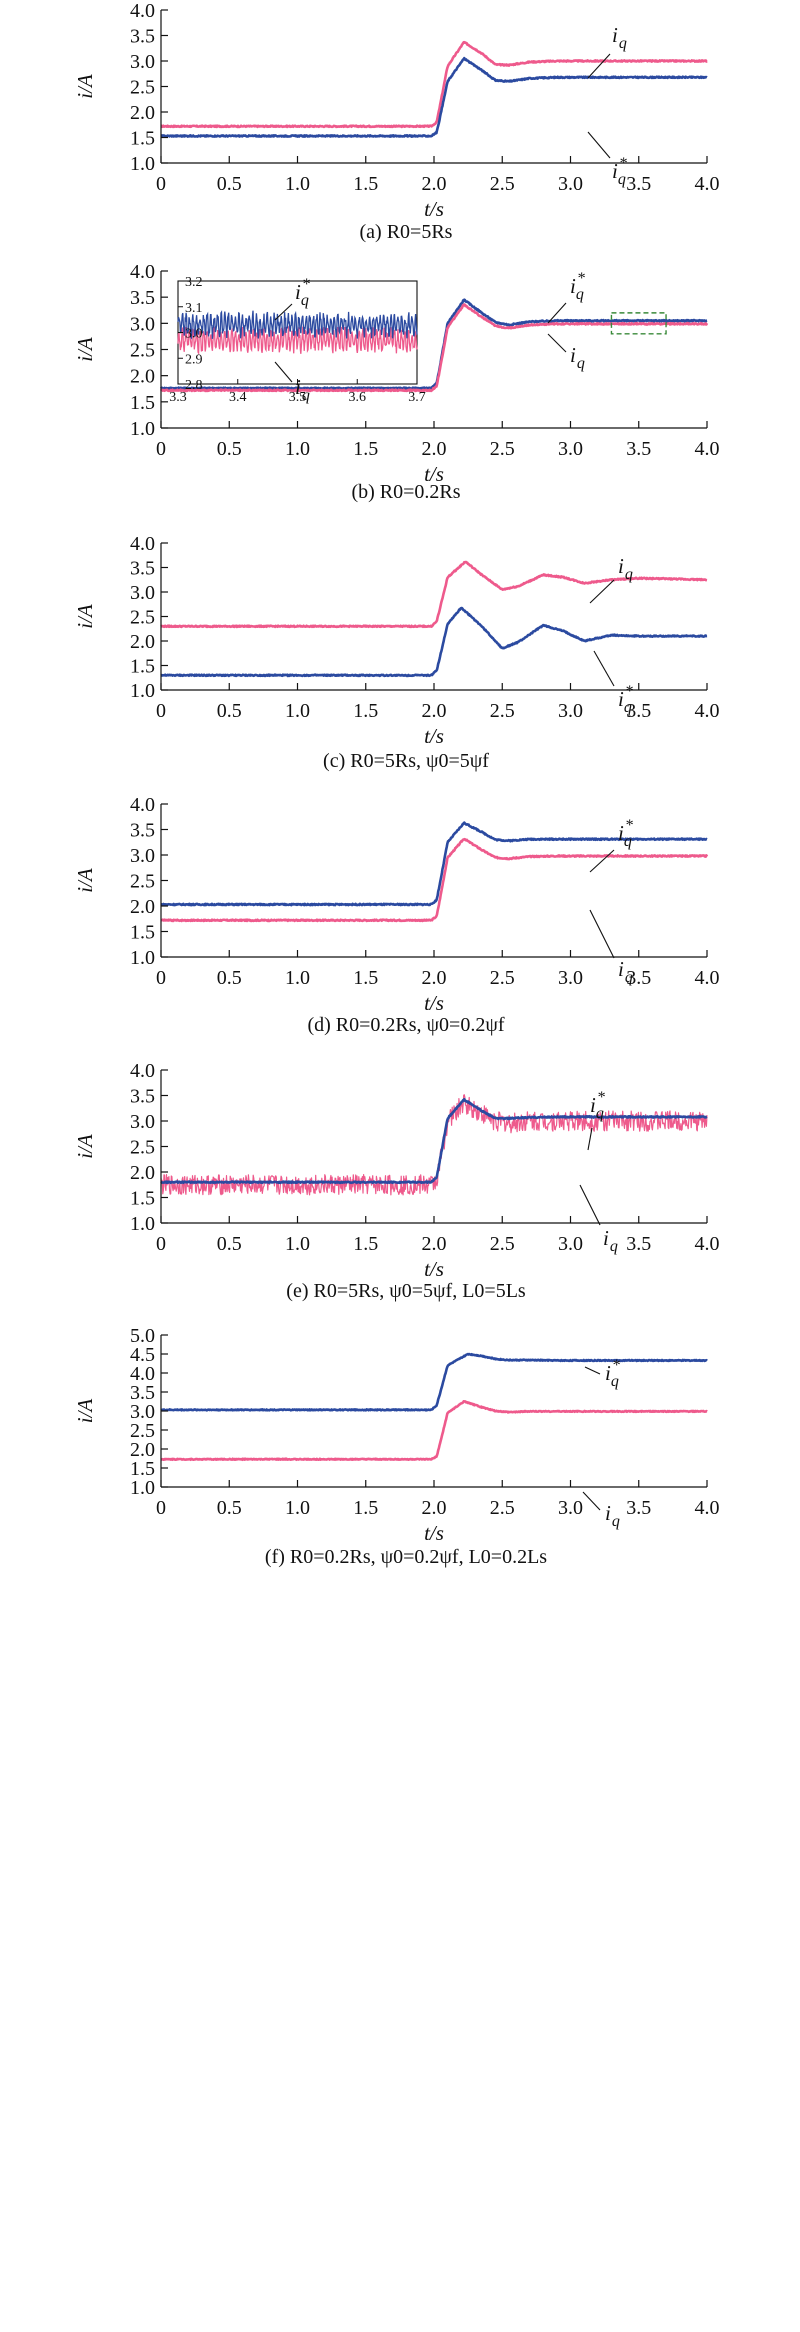 The width and height of the screenshot is (800, 2332). What do you see at coordinates (405, 492) in the screenshot?
I see `panel-caption: (b) R0=0.2Rs` at bounding box center [405, 492].